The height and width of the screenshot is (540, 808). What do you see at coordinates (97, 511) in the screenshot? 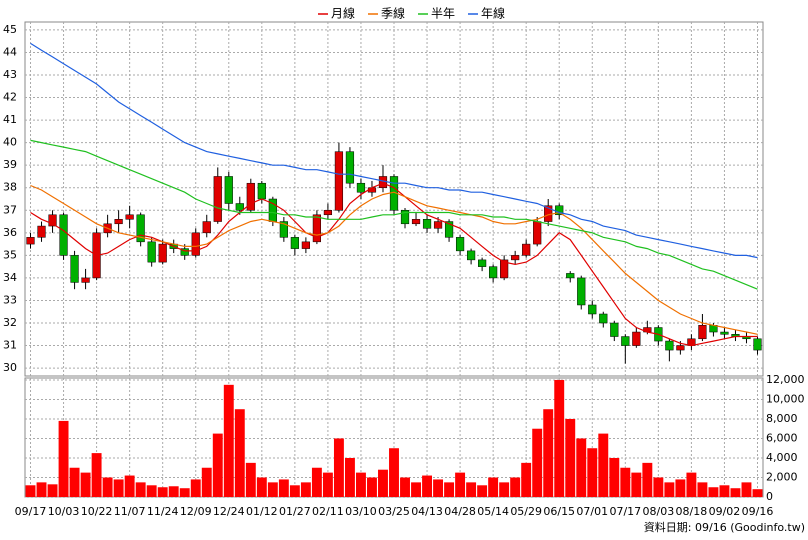
I see `x-tick-label: 10/22` at bounding box center [97, 511].